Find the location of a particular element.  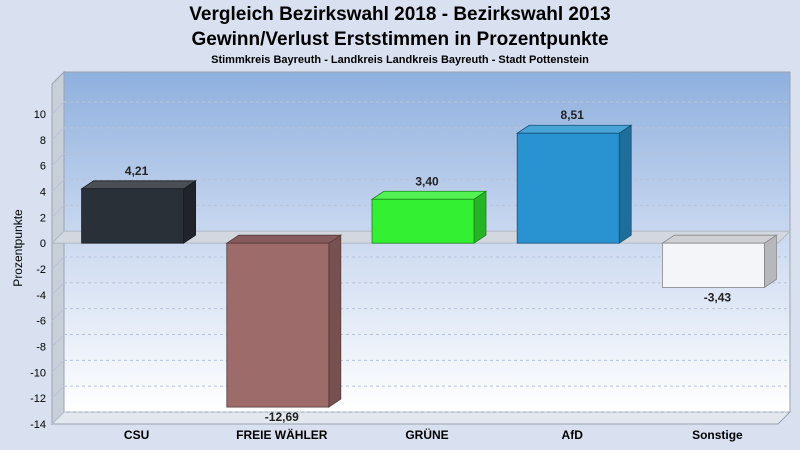

x-tick-label: CSU is located at coordinates (136, 435).